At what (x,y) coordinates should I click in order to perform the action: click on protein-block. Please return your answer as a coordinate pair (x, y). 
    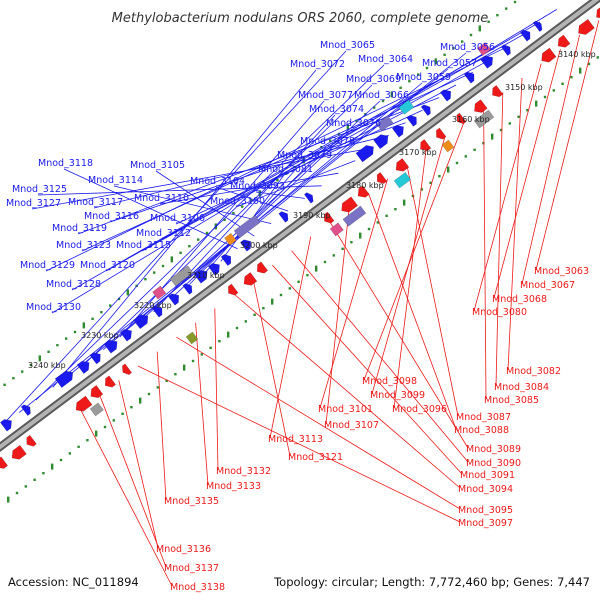
    Looking at the image, I should click on (247, 226).